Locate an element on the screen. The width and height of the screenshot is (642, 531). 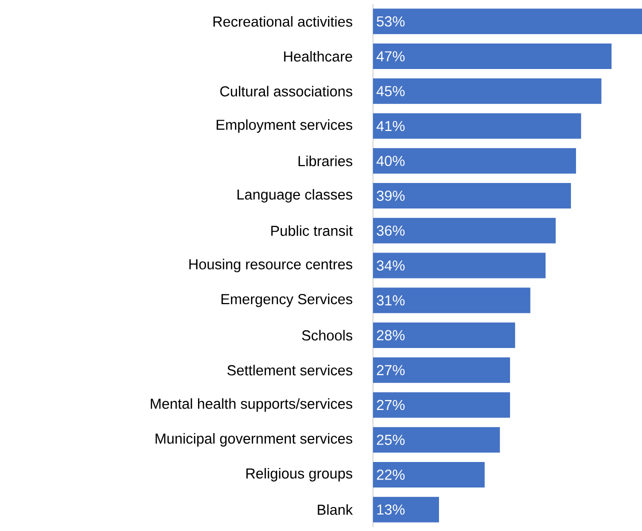
data-label: 28% is located at coordinates (390, 335).